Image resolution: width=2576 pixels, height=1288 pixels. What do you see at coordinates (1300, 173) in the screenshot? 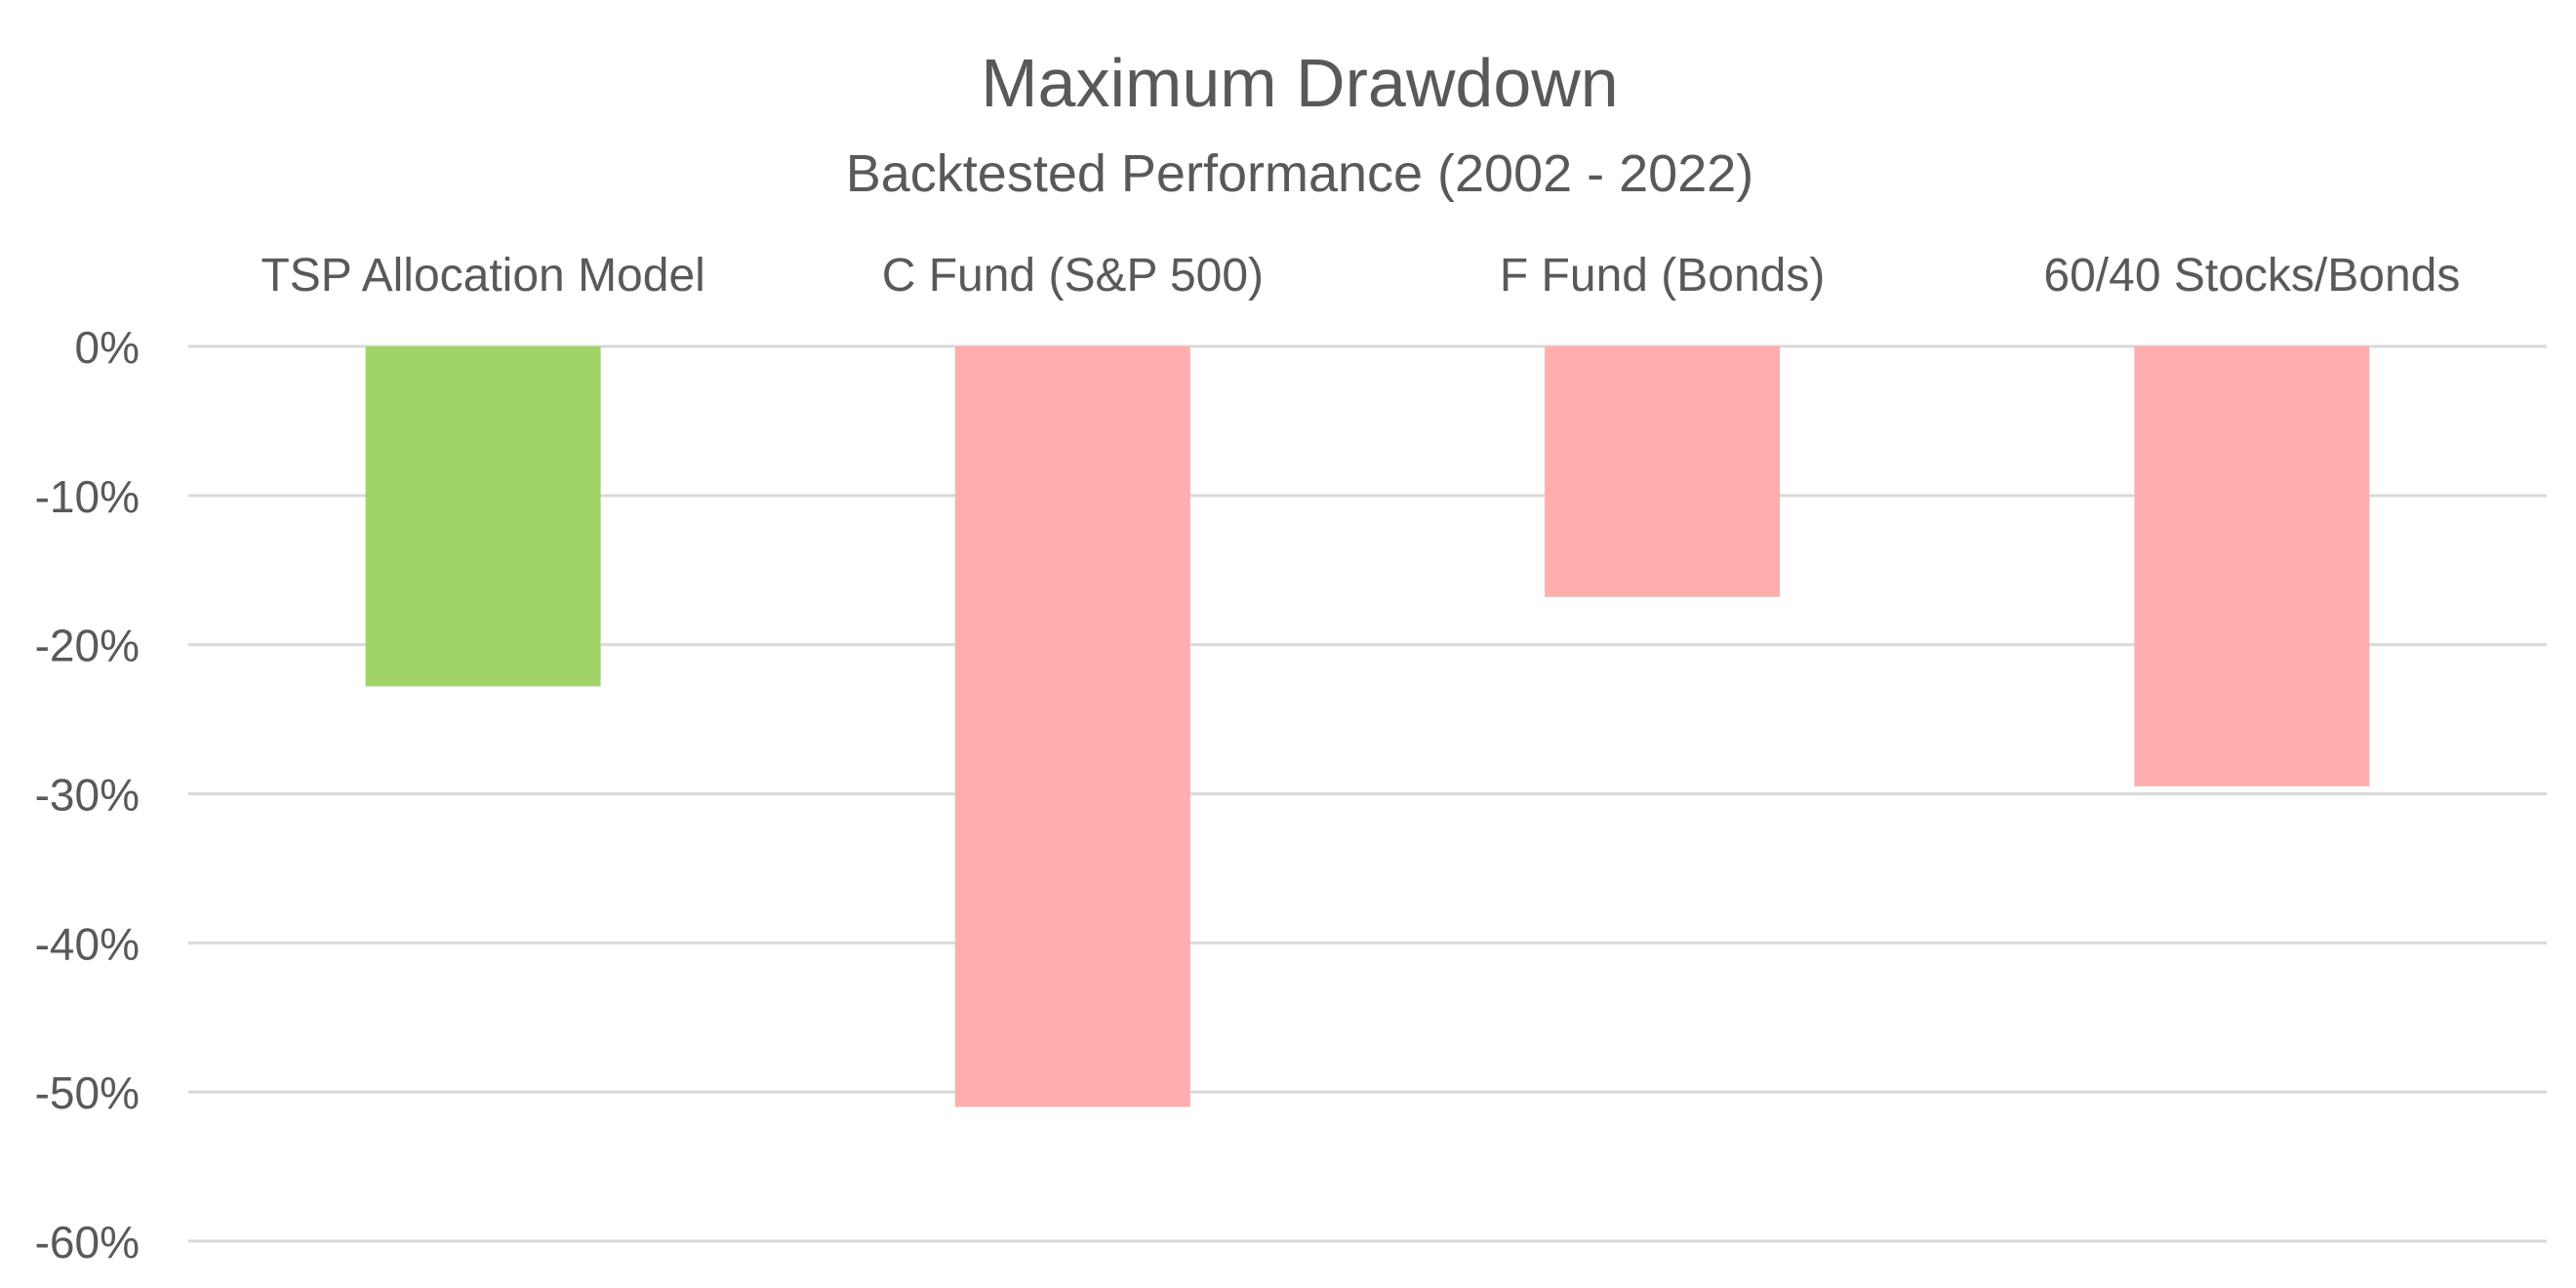
I see `chart-subtitle: Backtested Performance (2002 - 2022)` at bounding box center [1300, 173].